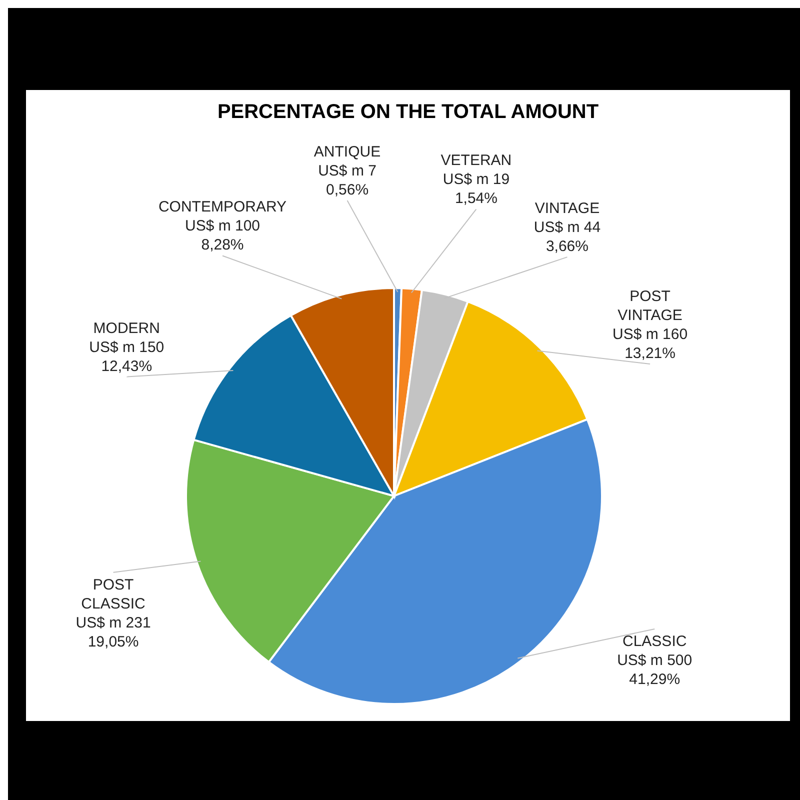  What do you see at coordinates (408, 112) in the screenshot?
I see `chart-title: PERCENTAGE ON THE TOTAL AMOUNT` at bounding box center [408, 112].